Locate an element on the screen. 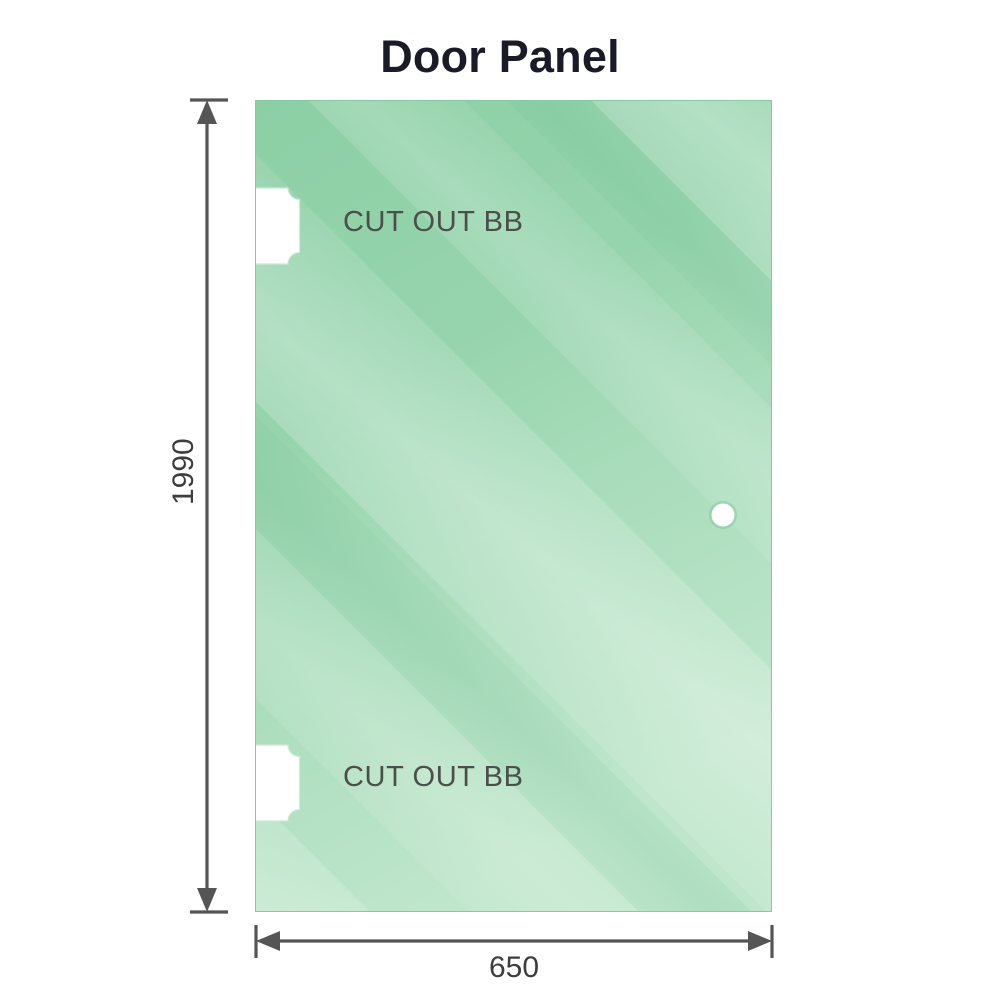 This screenshot has width=1000, height=1000. handle-hole-shape is located at coordinates (723, 515).